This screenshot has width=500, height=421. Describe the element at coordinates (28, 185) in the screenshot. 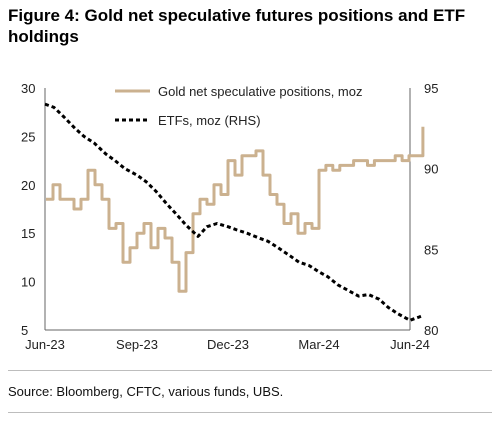

I see `left-tick-label: 20` at that location.